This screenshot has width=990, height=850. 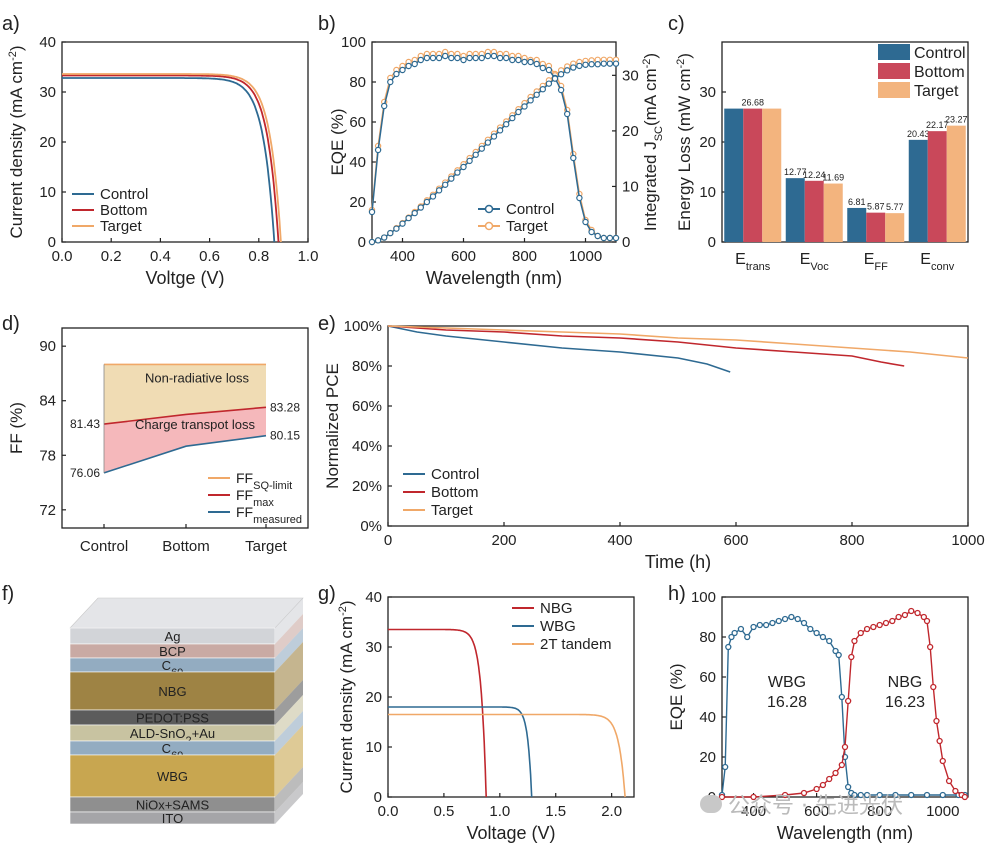 I want to click on y-tick-label: 100, so click(x=703, y=597).